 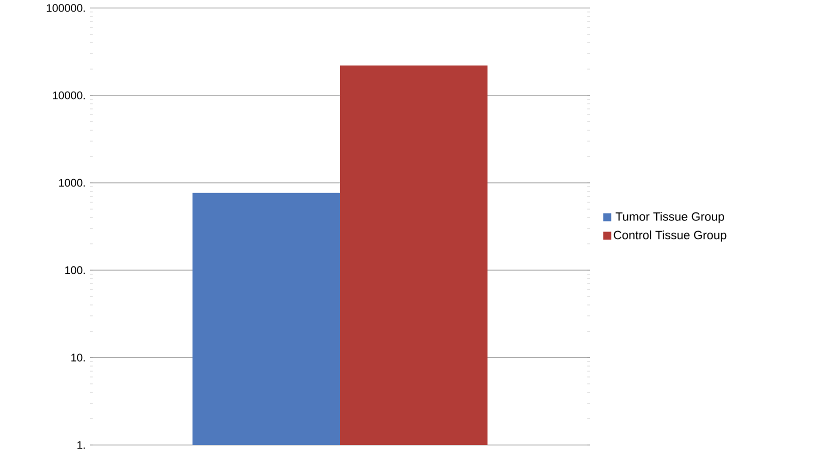 What do you see at coordinates (65, 8) in the screenshot?
I see `y-tick-label: 100000.` at bounding box center [65, 8].